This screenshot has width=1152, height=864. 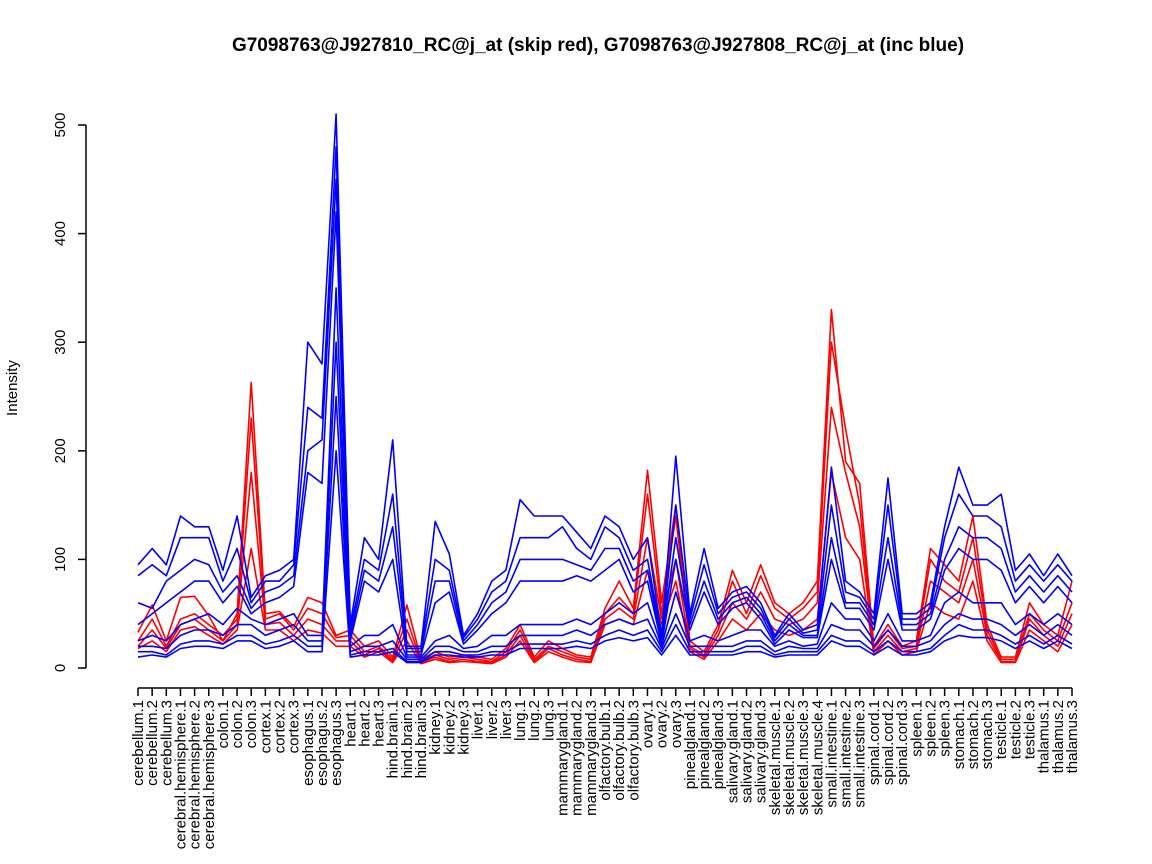 I want to click on x-tick-label: cerebellum.1, so click(x=138, y=743).